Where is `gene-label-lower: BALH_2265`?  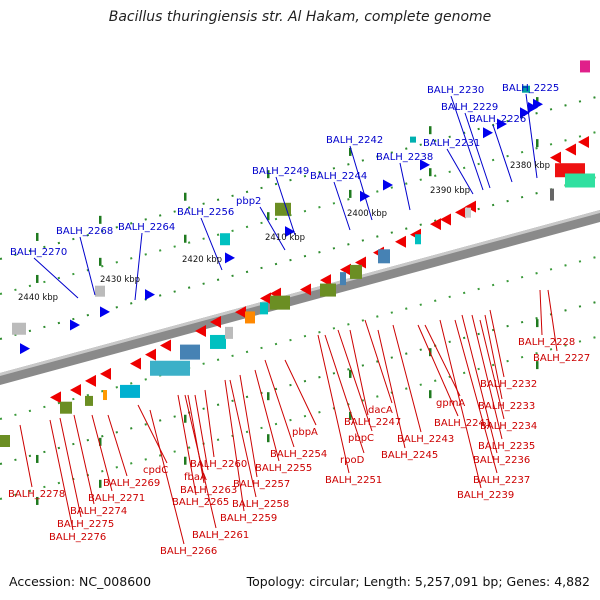
gene-label-lower: BALH_2265 is located at coordinates (200, 502).